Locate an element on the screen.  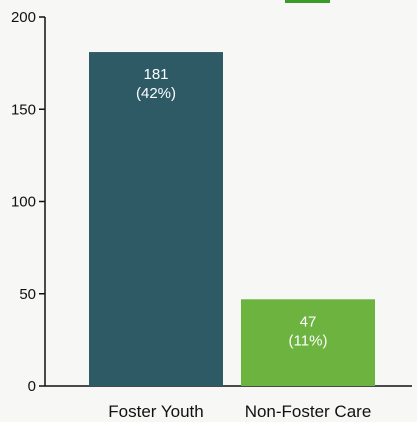
bar-value-label-0: 181 is located at coordinates (155, 74).